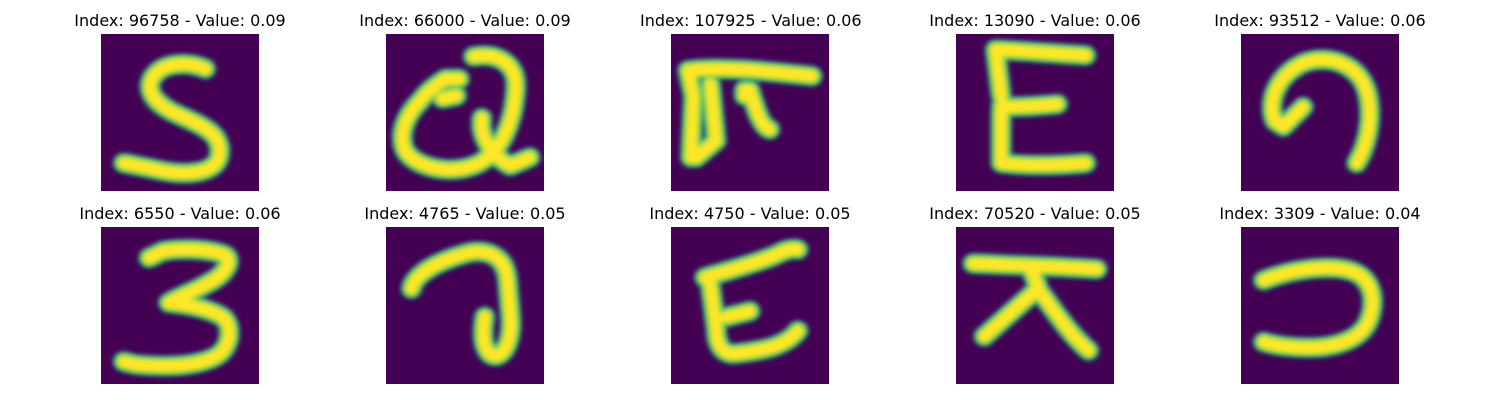  What do you see at coordinates (465, 20) in the screenshot?
I see `panel-title: Index: 66000 - Value: 0.09` at bounding box center [465, 20].